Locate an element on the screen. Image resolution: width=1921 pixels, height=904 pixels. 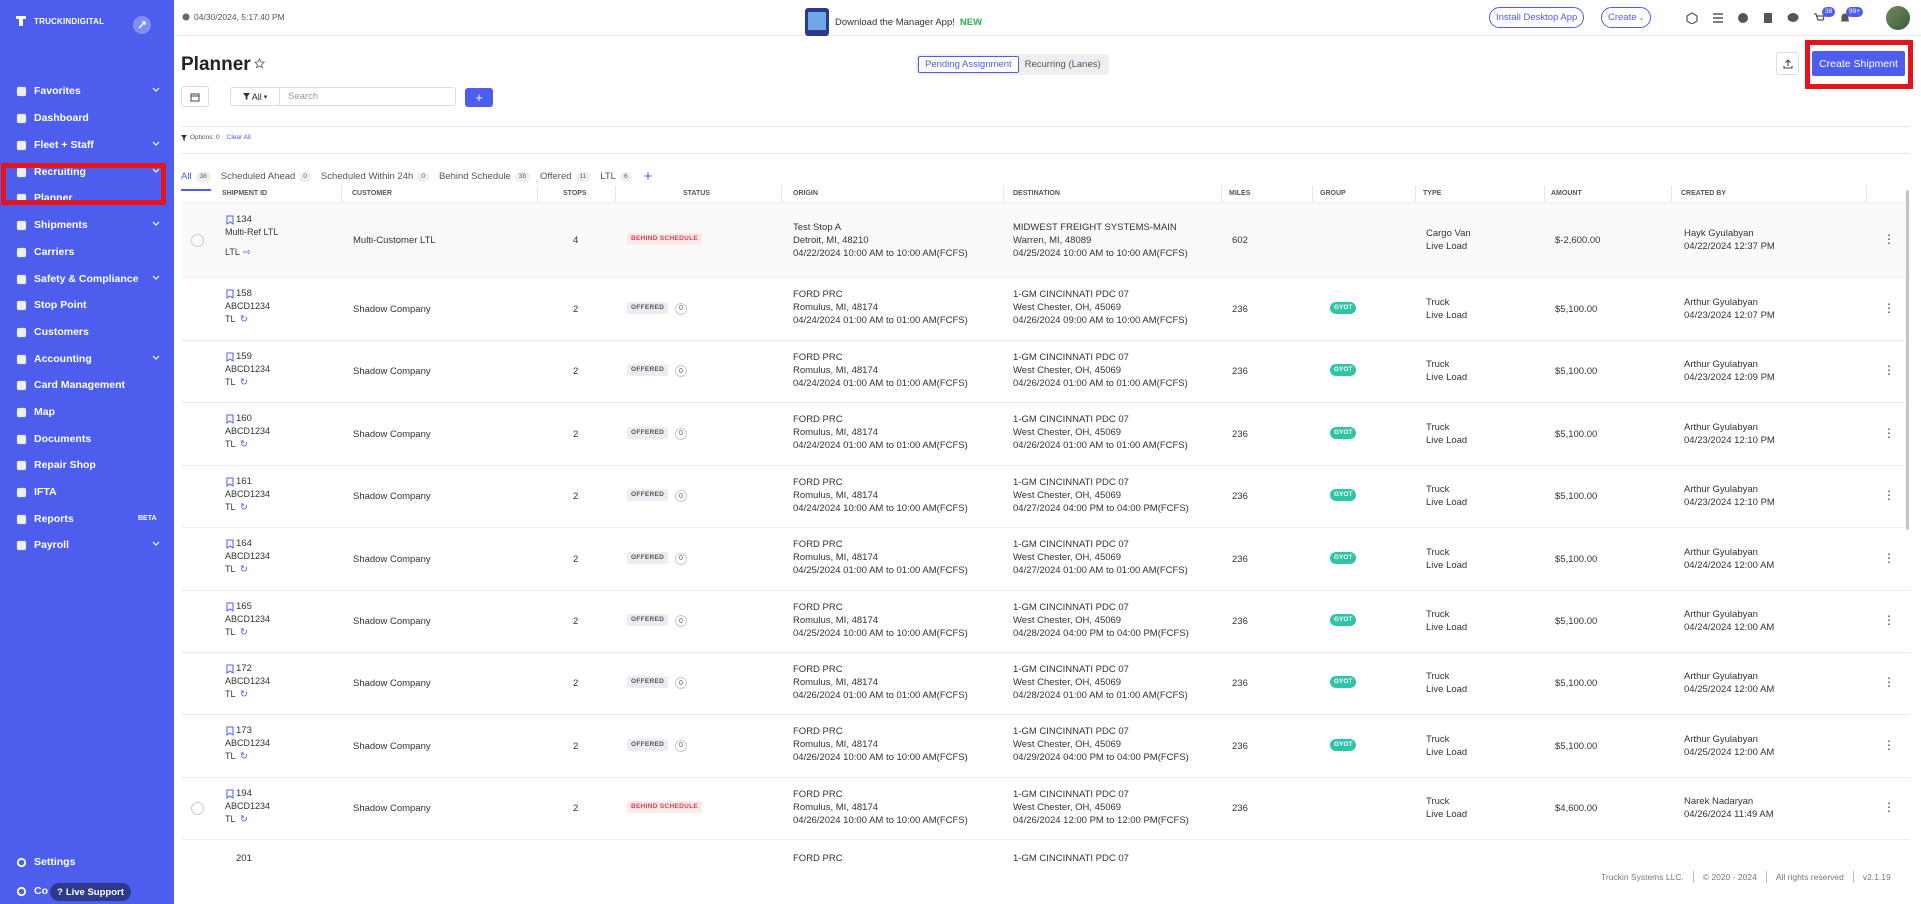
column-separator is located at coordinates (1003, 194).